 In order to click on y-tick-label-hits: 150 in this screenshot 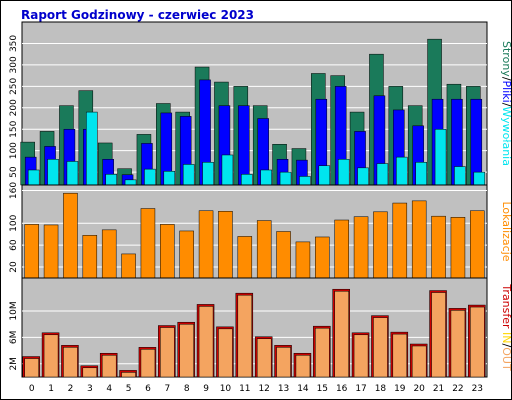, I will do `click(14, 128)`.